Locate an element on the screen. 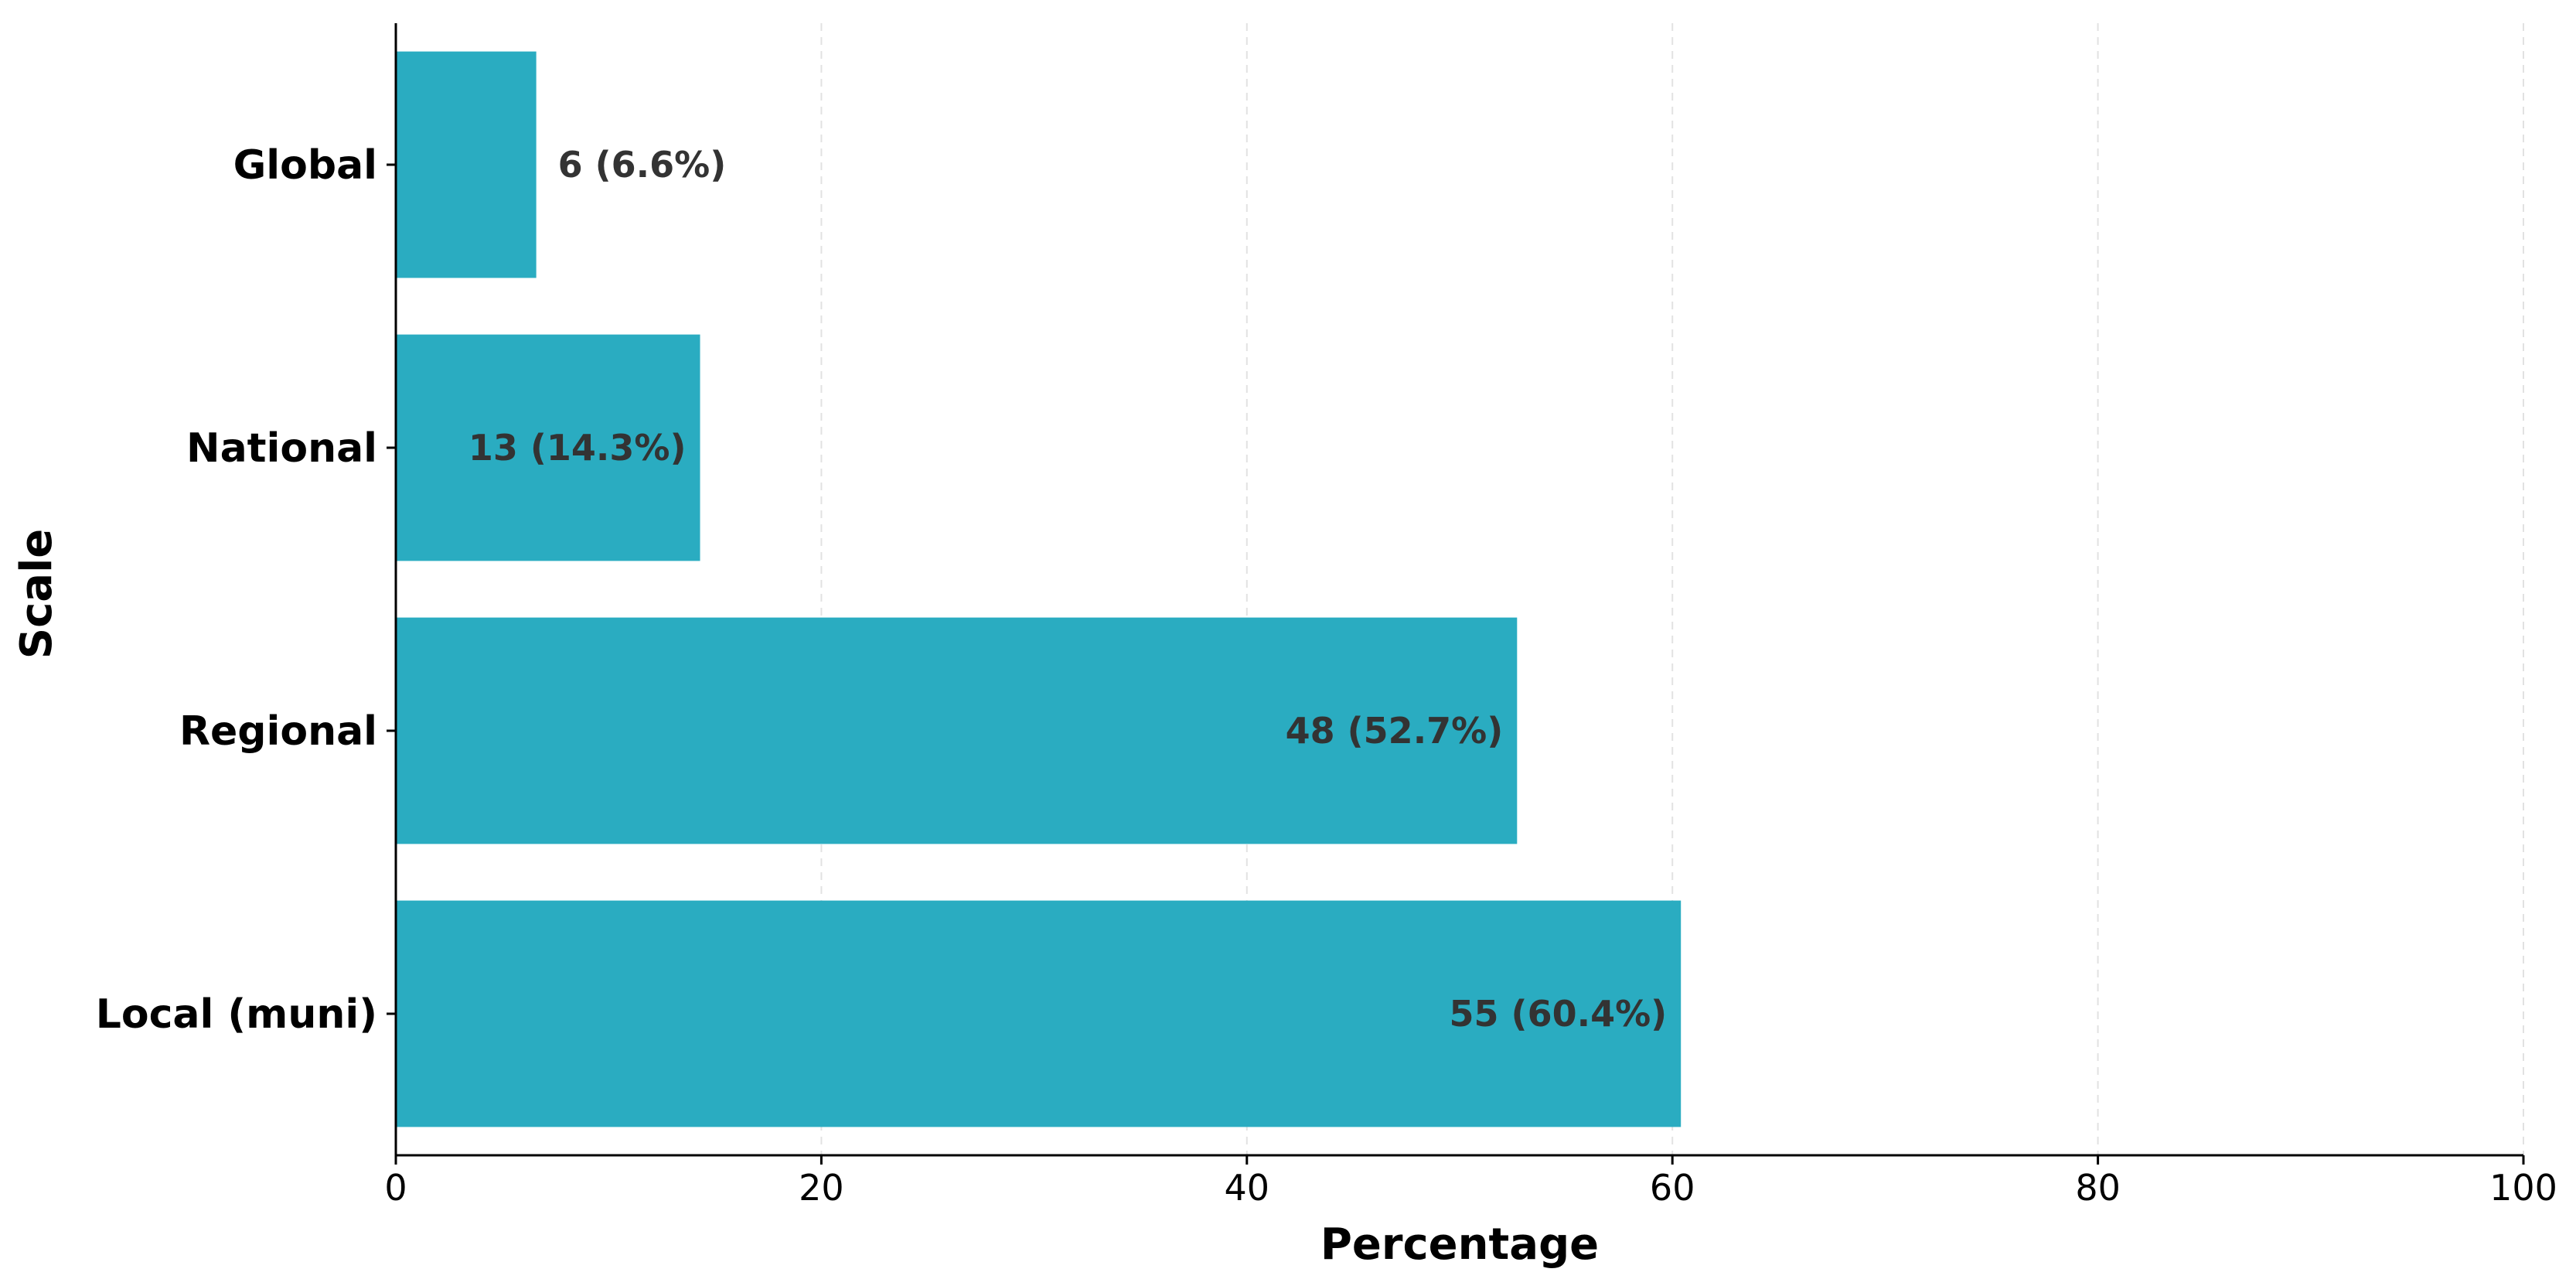 This screenshot has width=2576, height=1279. category-label: Regional is located at coordinates (278, 732).